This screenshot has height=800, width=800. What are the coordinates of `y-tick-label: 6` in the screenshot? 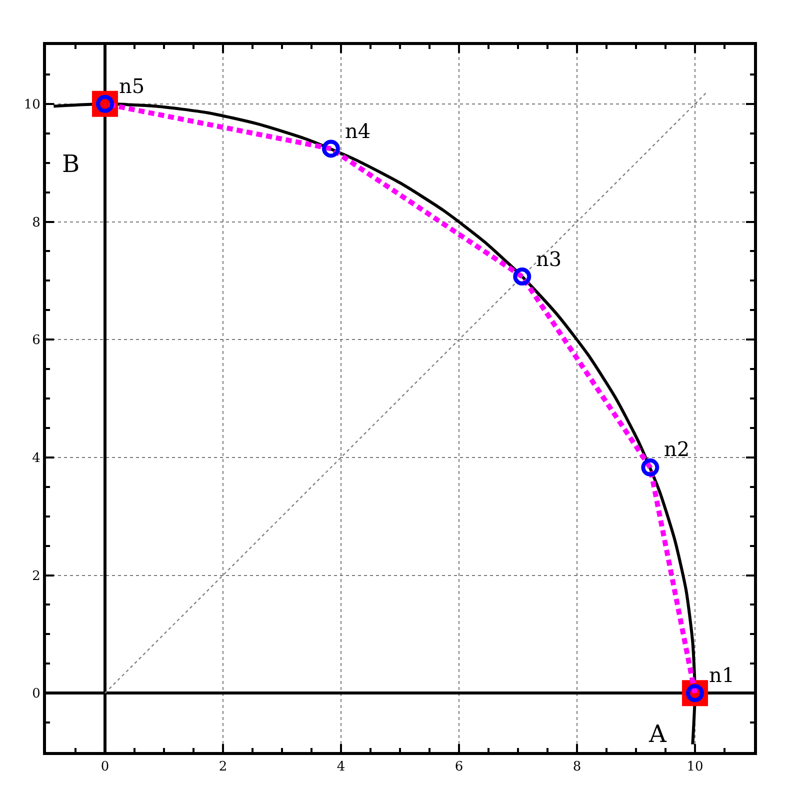 It's located at (36, 340).